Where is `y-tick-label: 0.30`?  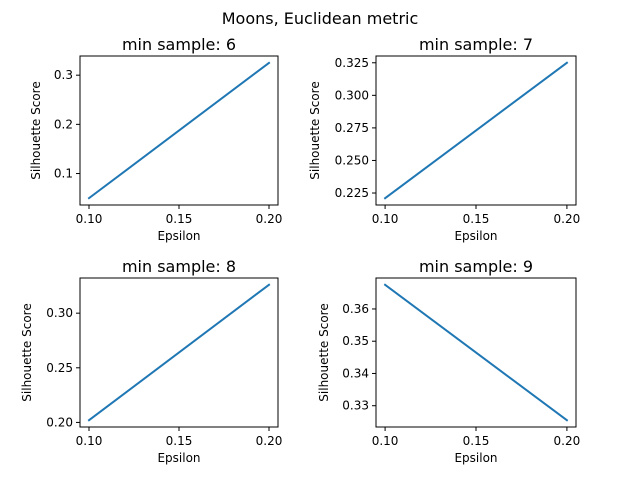
y-tick-label: 0.30 is located at coordinates (59, 313).